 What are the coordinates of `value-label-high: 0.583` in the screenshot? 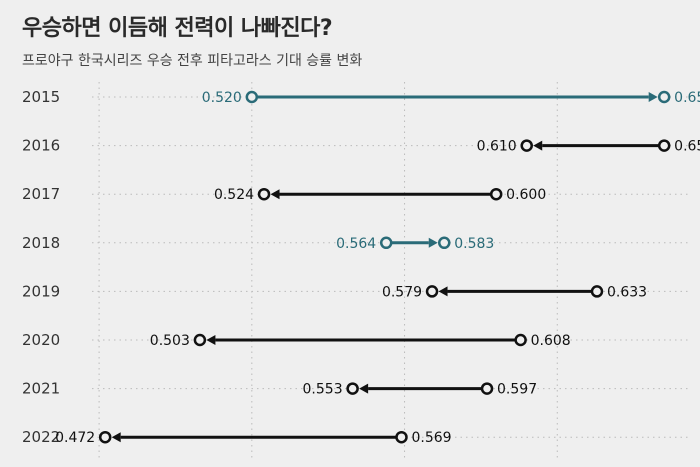 It's located at (474, 244).